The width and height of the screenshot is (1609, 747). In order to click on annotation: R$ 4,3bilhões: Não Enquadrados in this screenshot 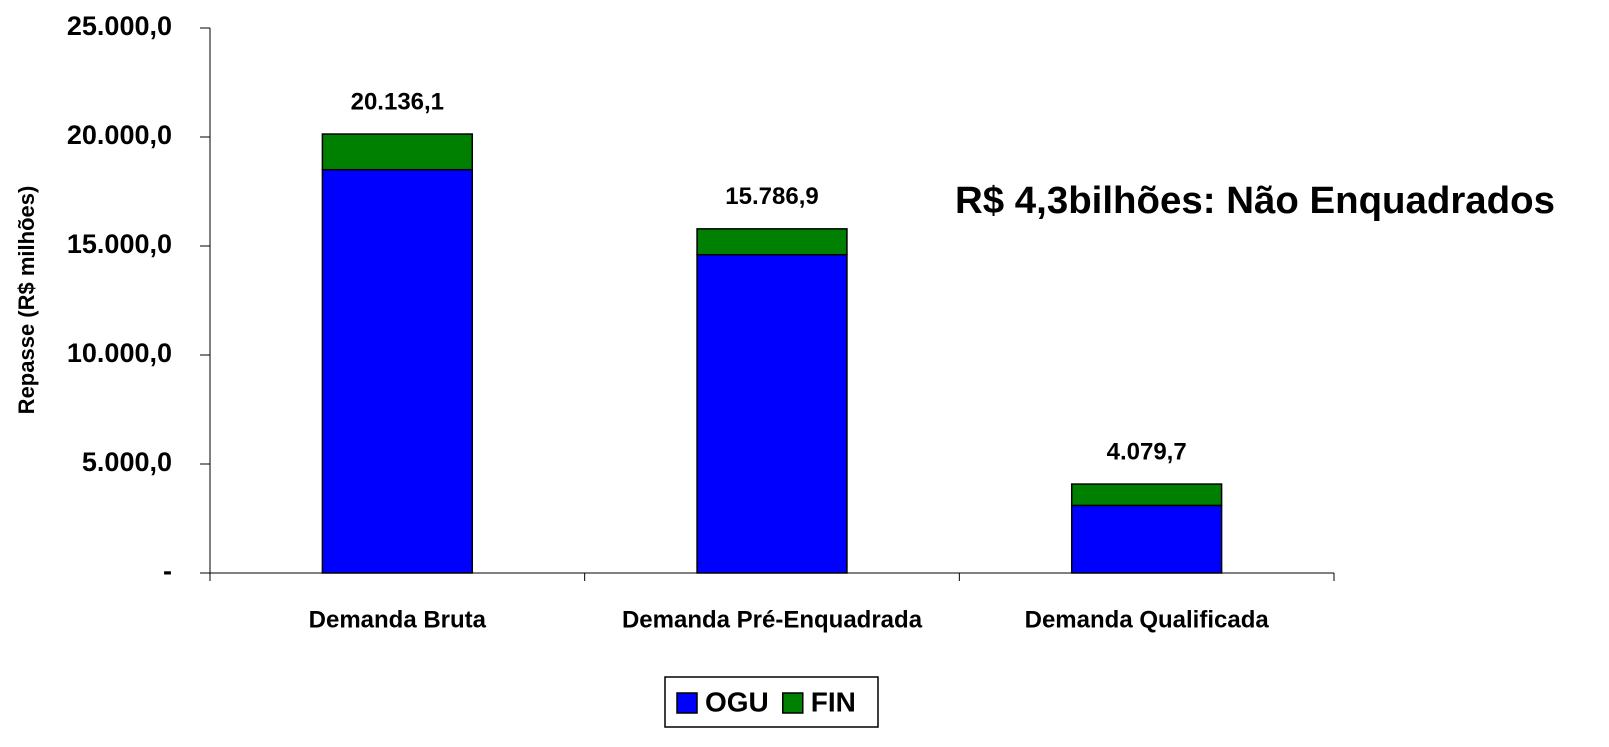, I will do `click(1255, 201)`.